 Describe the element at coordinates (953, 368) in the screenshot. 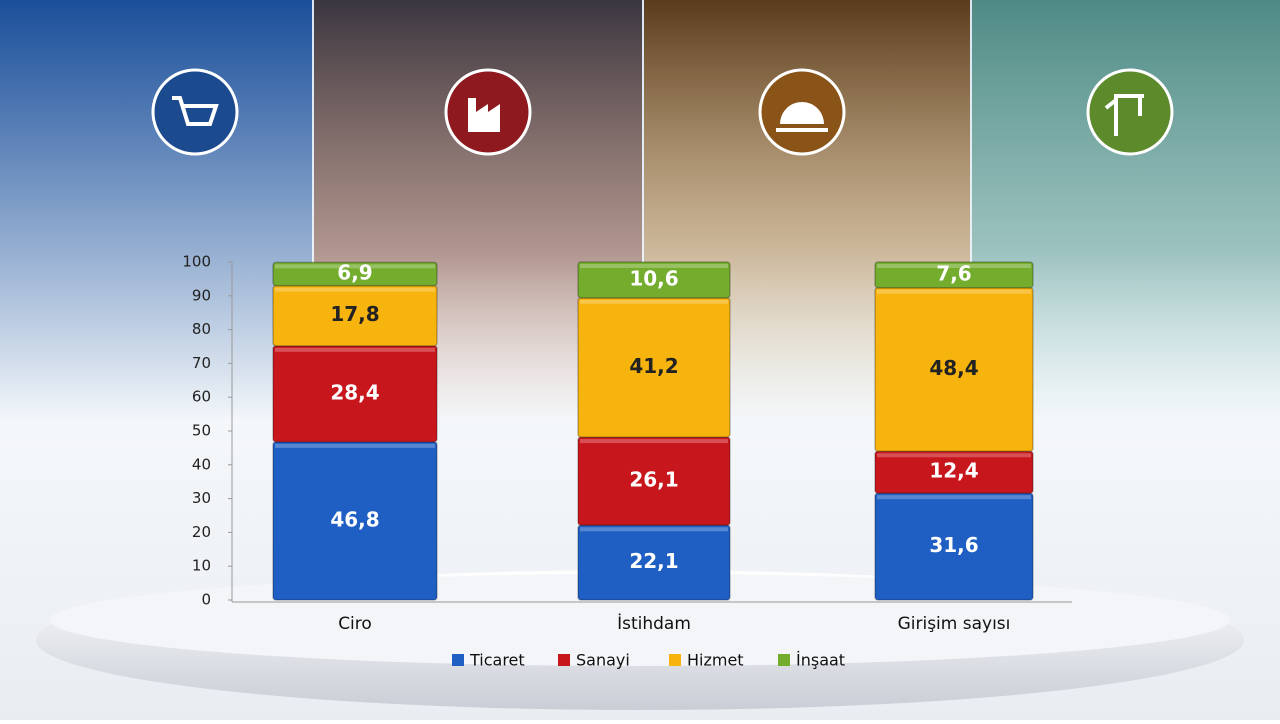

I see `value-label: 48,4` at that location.